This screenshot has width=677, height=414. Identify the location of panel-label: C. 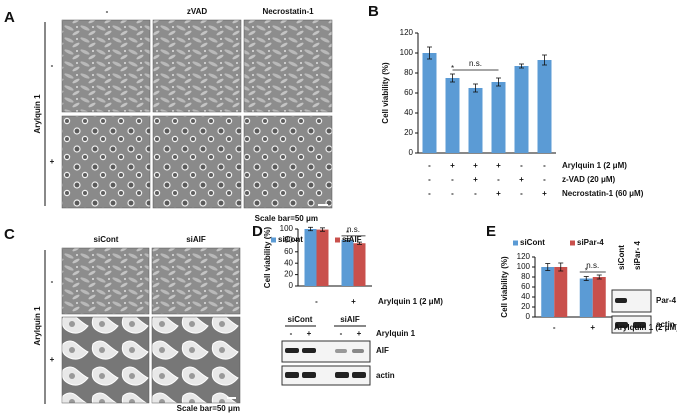
(9, 234).